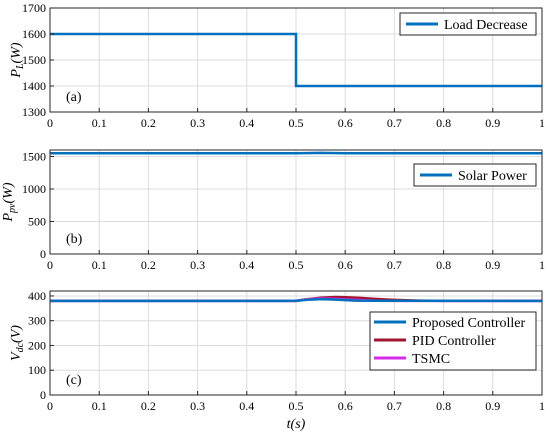 This screenshot has width=550, height=435. I want to click on y-tick-label: 200, so click(37, 345).